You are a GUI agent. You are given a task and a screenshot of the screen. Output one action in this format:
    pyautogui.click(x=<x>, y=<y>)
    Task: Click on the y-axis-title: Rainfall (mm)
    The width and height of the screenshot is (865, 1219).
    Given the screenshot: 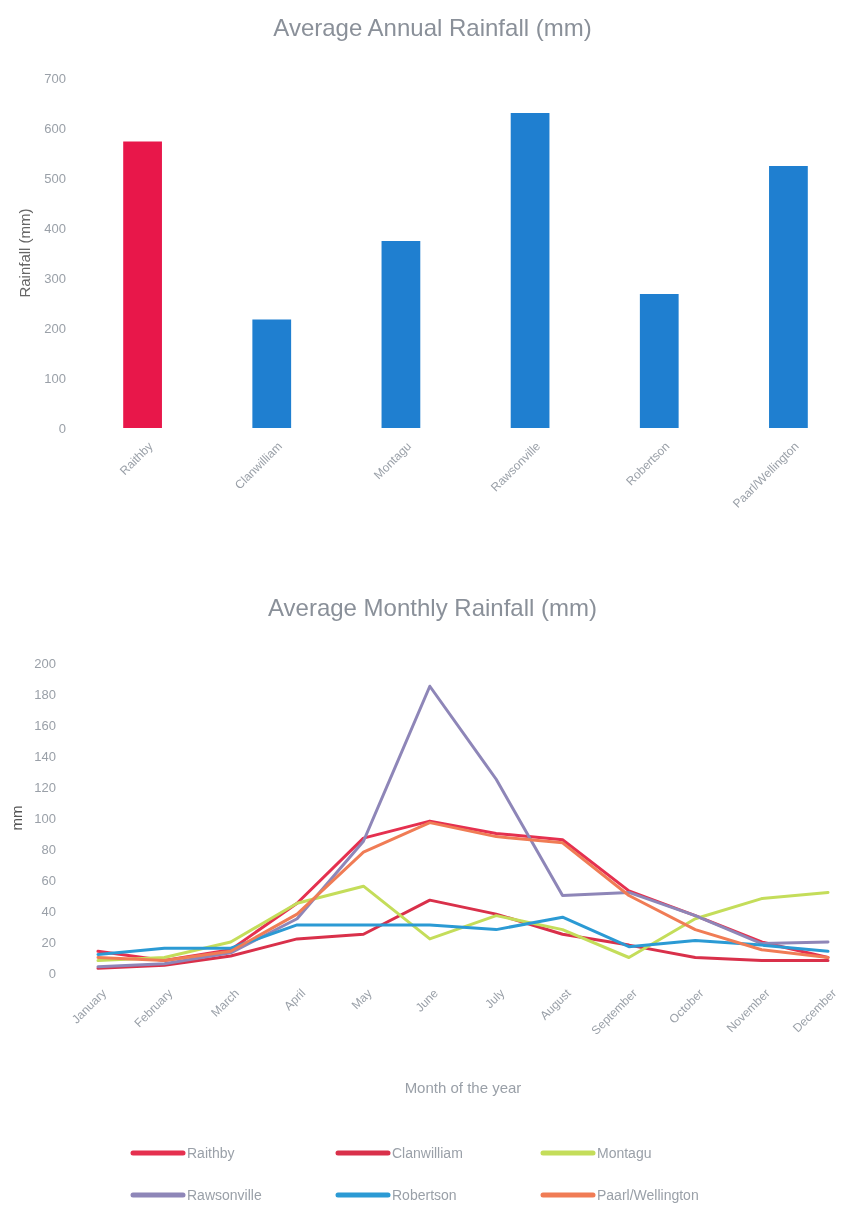 What is the action you would take?
    pyautogui.click(x=24, y=253)
    